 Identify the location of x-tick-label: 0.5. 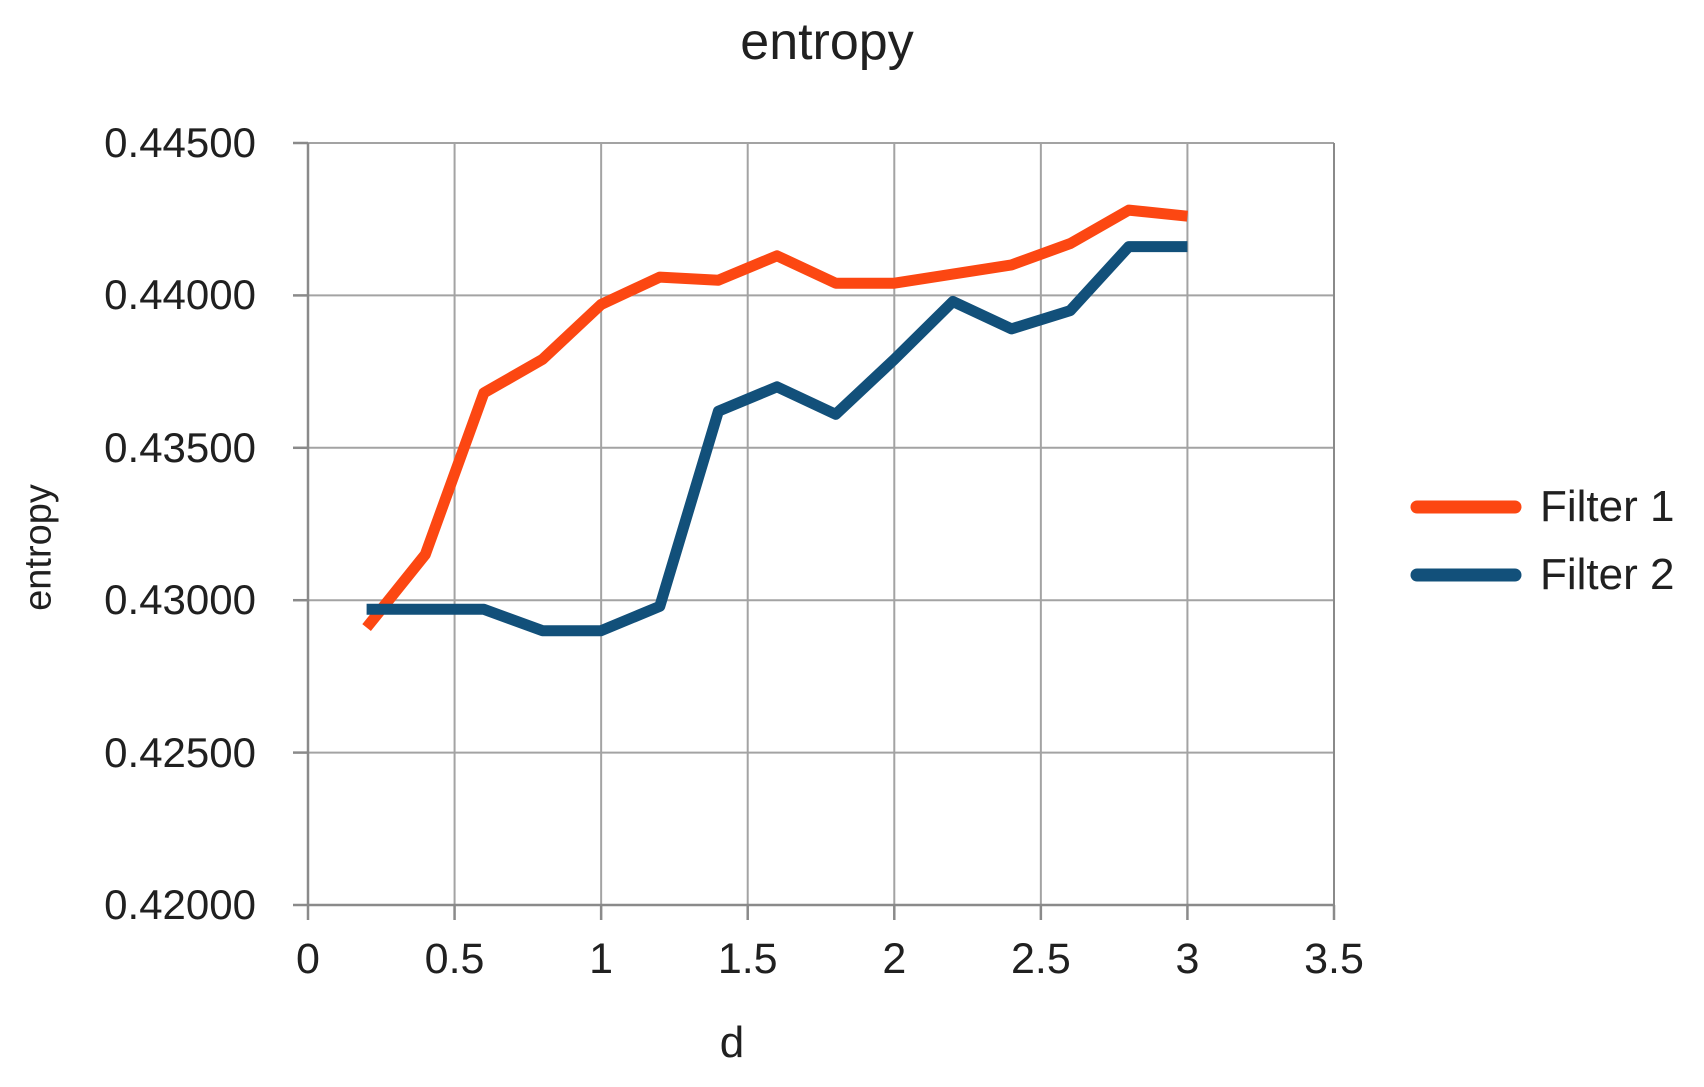
(454, 959).